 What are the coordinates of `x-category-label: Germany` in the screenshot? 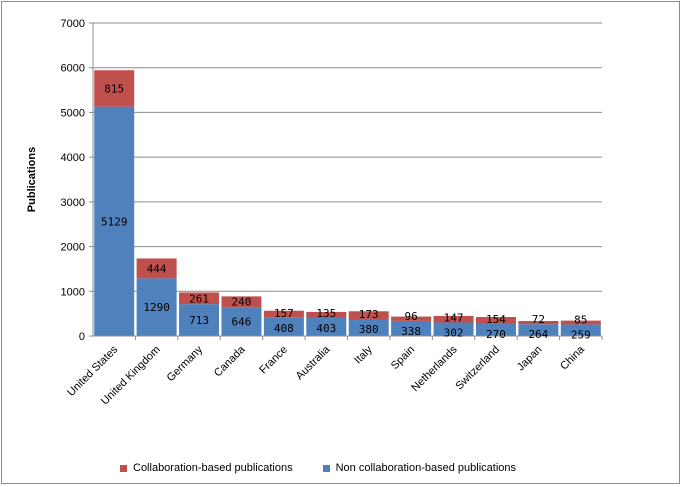 It's located at (185, 363).